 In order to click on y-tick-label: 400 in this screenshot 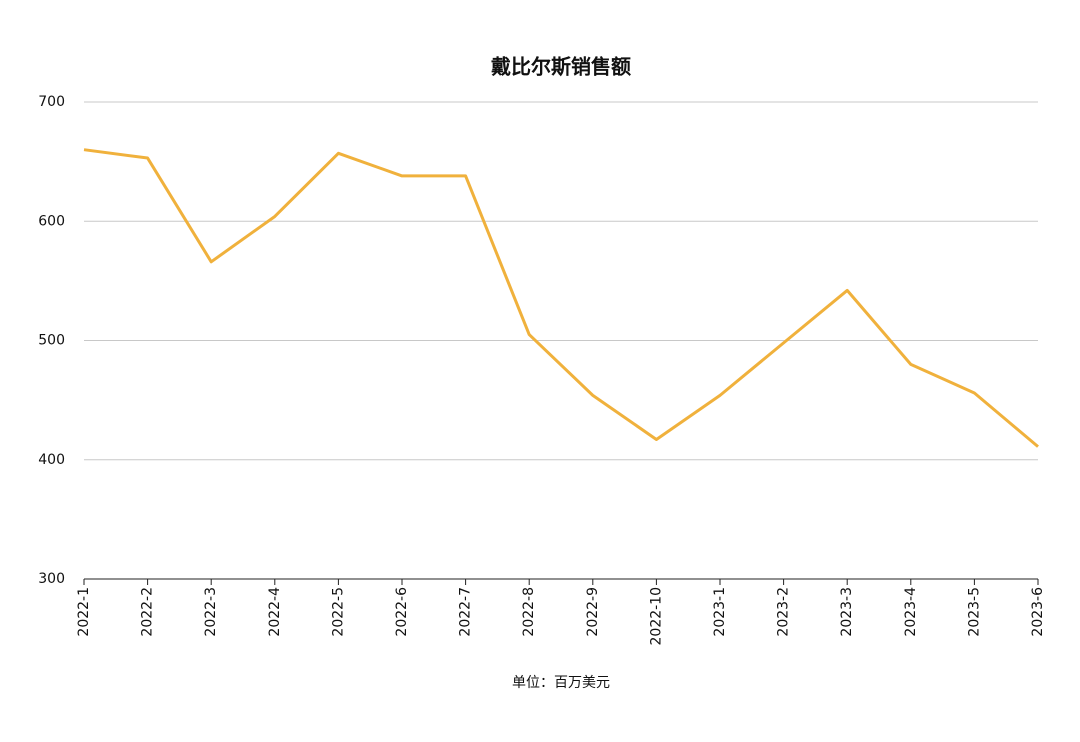, I will do `click(51, 460)`.